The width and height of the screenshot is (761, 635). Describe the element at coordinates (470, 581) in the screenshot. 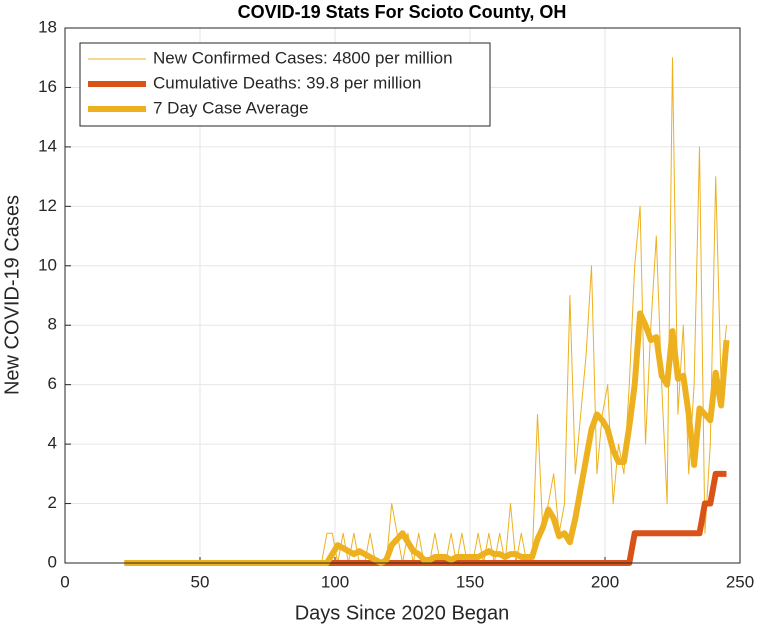

I see `x-tick-label: 150` at that location.